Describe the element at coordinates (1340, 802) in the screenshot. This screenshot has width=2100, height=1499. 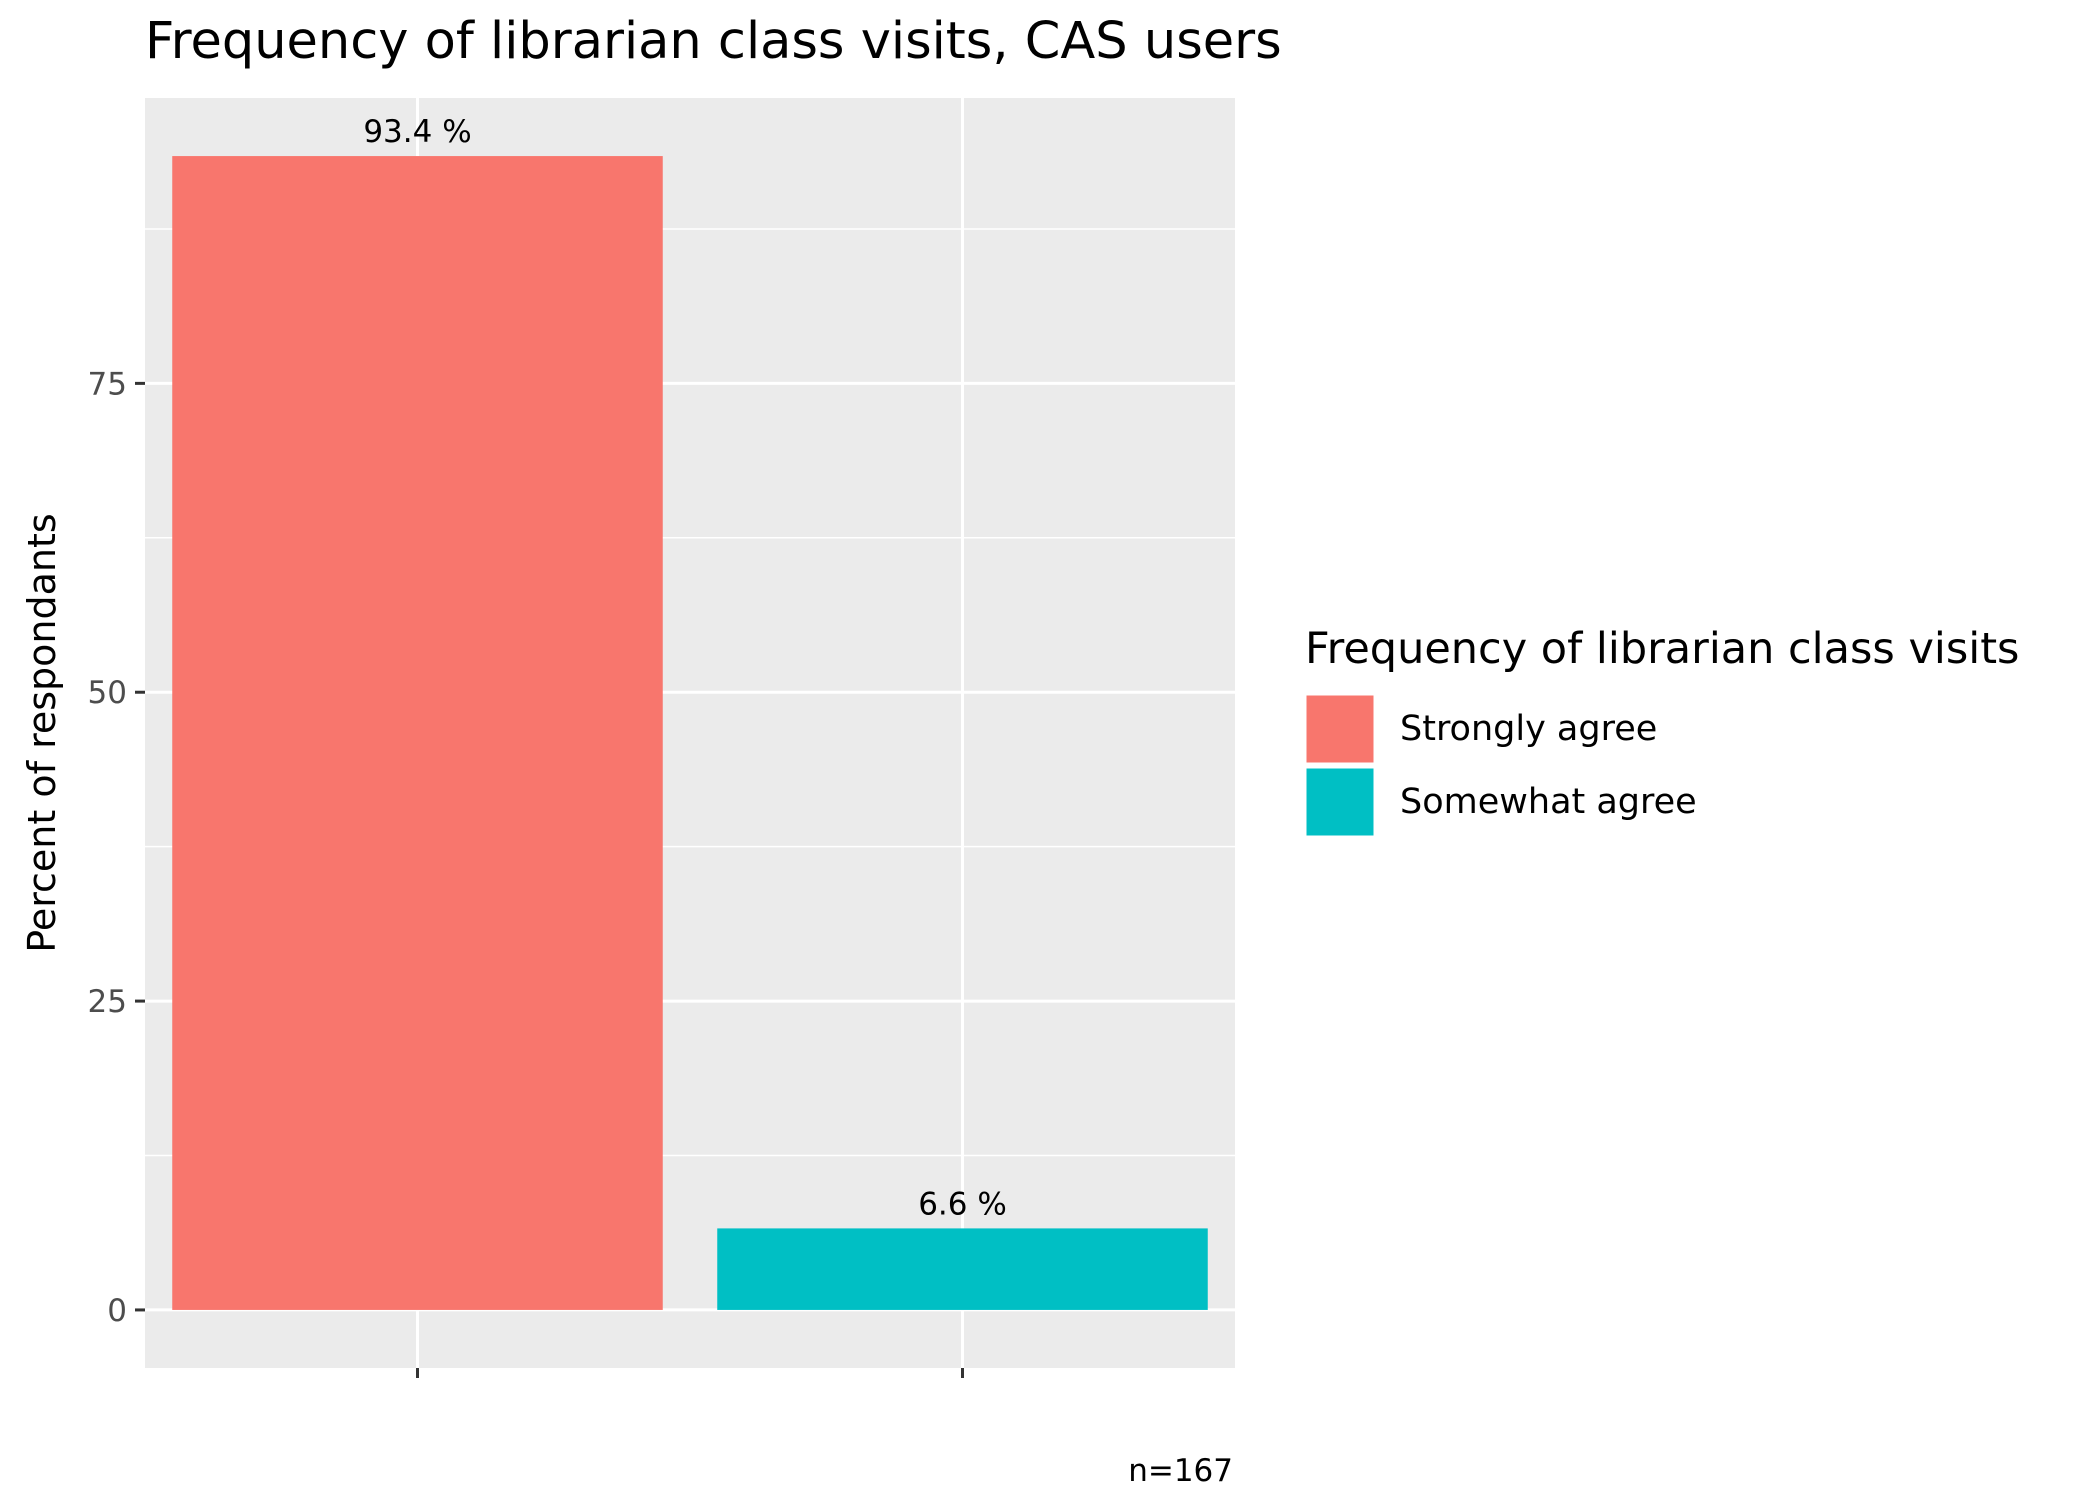
I see `legend-key-somewhat-agree` at that location.